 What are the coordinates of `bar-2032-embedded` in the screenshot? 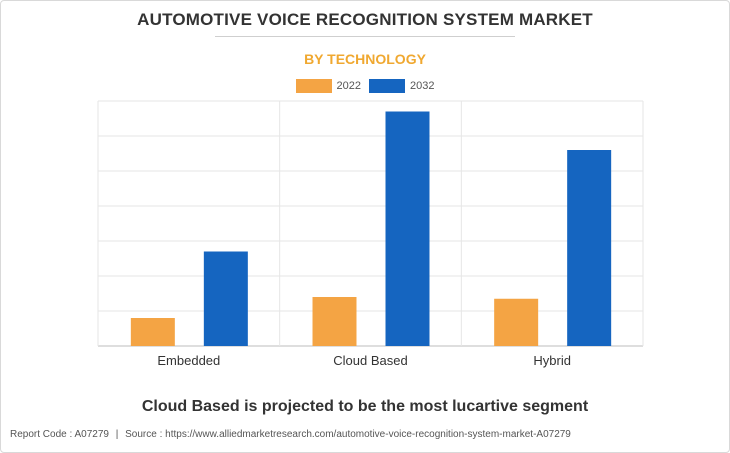 It's located at (225, 298).